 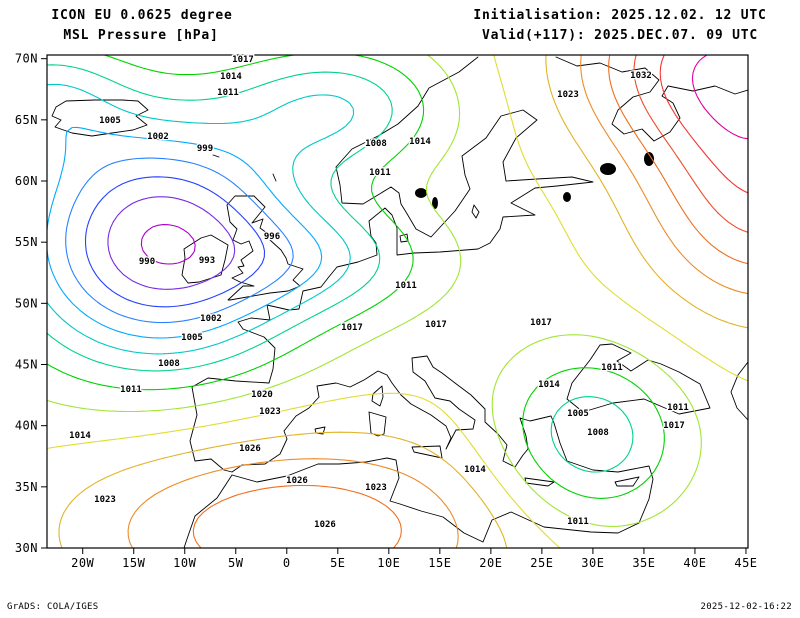 What do you see at coordinates (651, 99) in the screenshot?
I see `coastline-kola-white-sea` at bounding box center [651, 99].